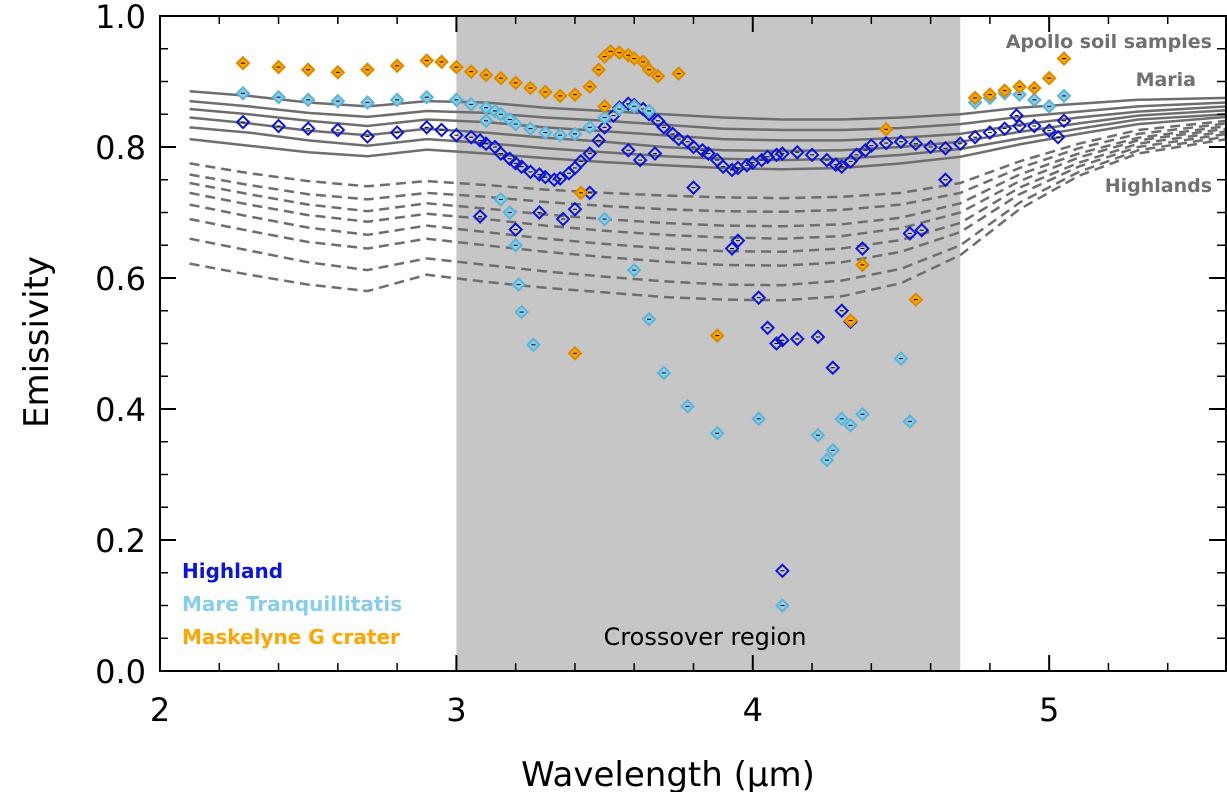 This screenshot has height=792, width=1227. What do you see at coordinates (291, 637) in the screenshot?
I see `legend-maskelyne-g-crater: Maskelyne G crater` at bounding box center [291, 637].